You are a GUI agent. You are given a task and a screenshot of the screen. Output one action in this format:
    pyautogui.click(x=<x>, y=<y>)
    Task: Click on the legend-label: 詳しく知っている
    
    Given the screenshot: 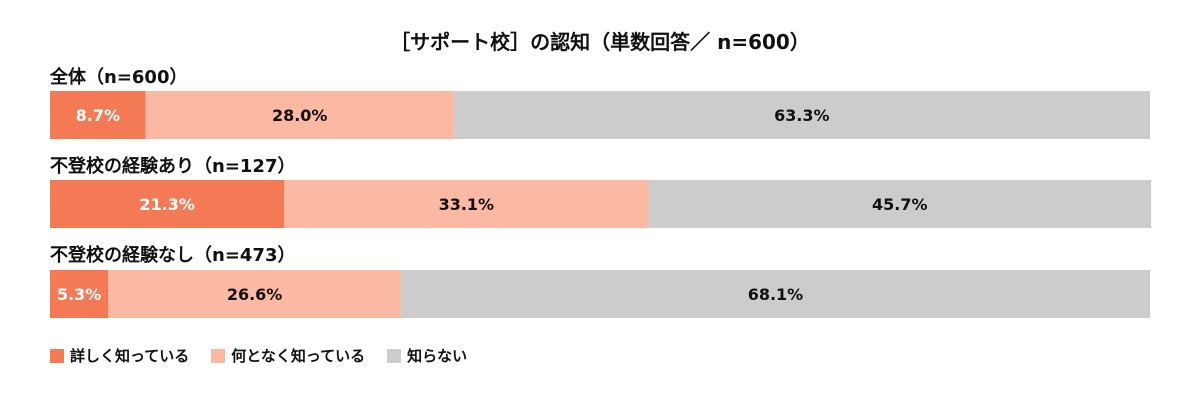 What is the action you would take?
    pyautogui.click(x=130, y=356)
    